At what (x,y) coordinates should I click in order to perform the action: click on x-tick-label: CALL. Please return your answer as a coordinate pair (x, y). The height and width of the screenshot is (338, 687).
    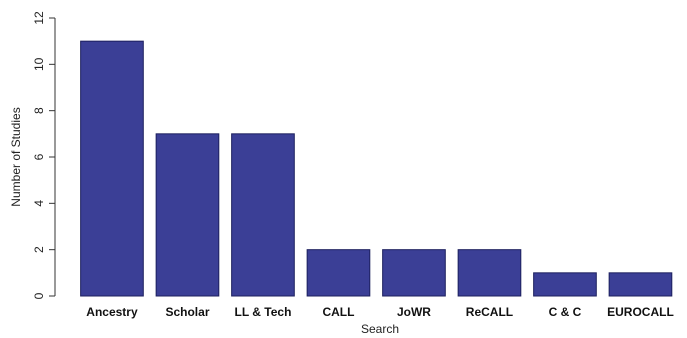
    Looking at the image, I should click on (338, 312).